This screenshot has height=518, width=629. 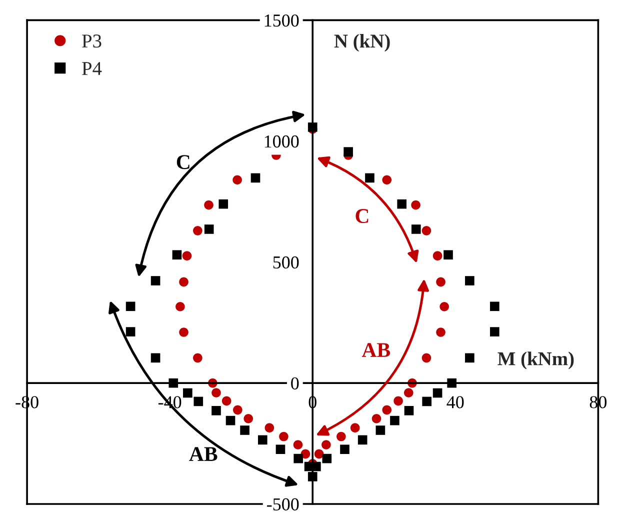 What do you see at coordinates (286, 262) in the screenshot?
I see `y-tick-label: 500` at bounding box center [286, 262].